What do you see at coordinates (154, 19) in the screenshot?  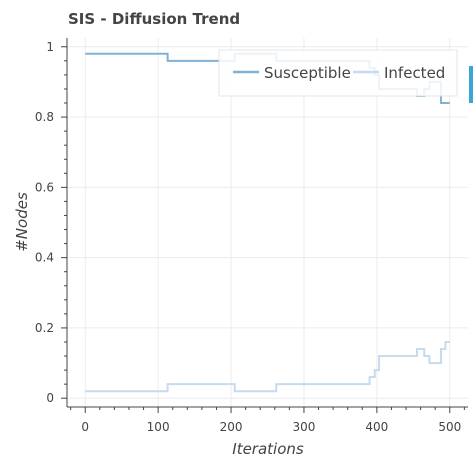 I see `chart-title: SIS - Diffusion Trend` at bounding box center [154, 19].